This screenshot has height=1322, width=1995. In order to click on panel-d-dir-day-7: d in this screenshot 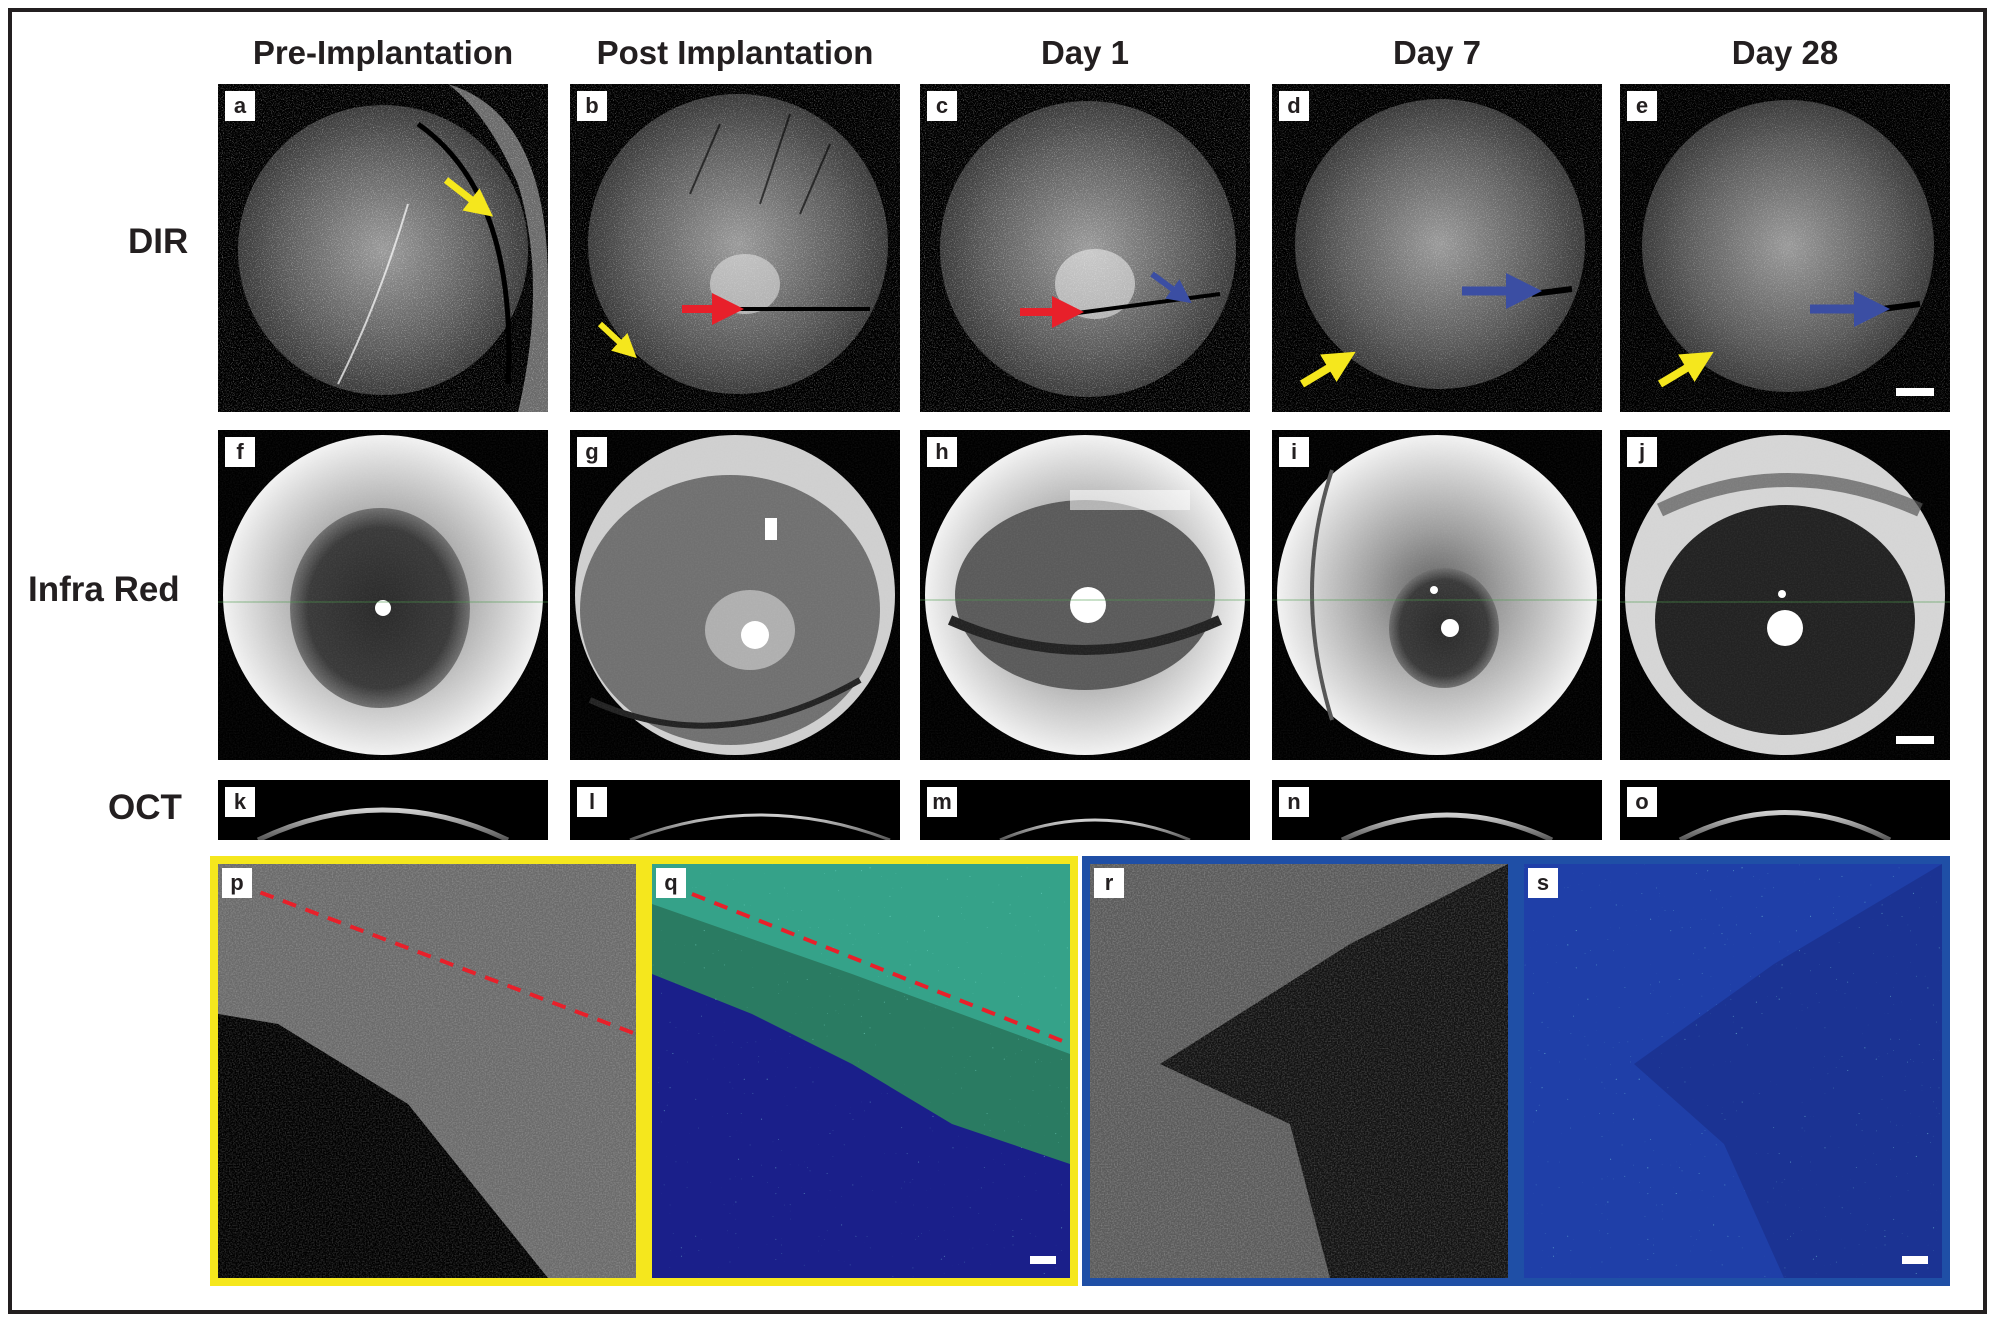, I will do `click(1437, 248)`.